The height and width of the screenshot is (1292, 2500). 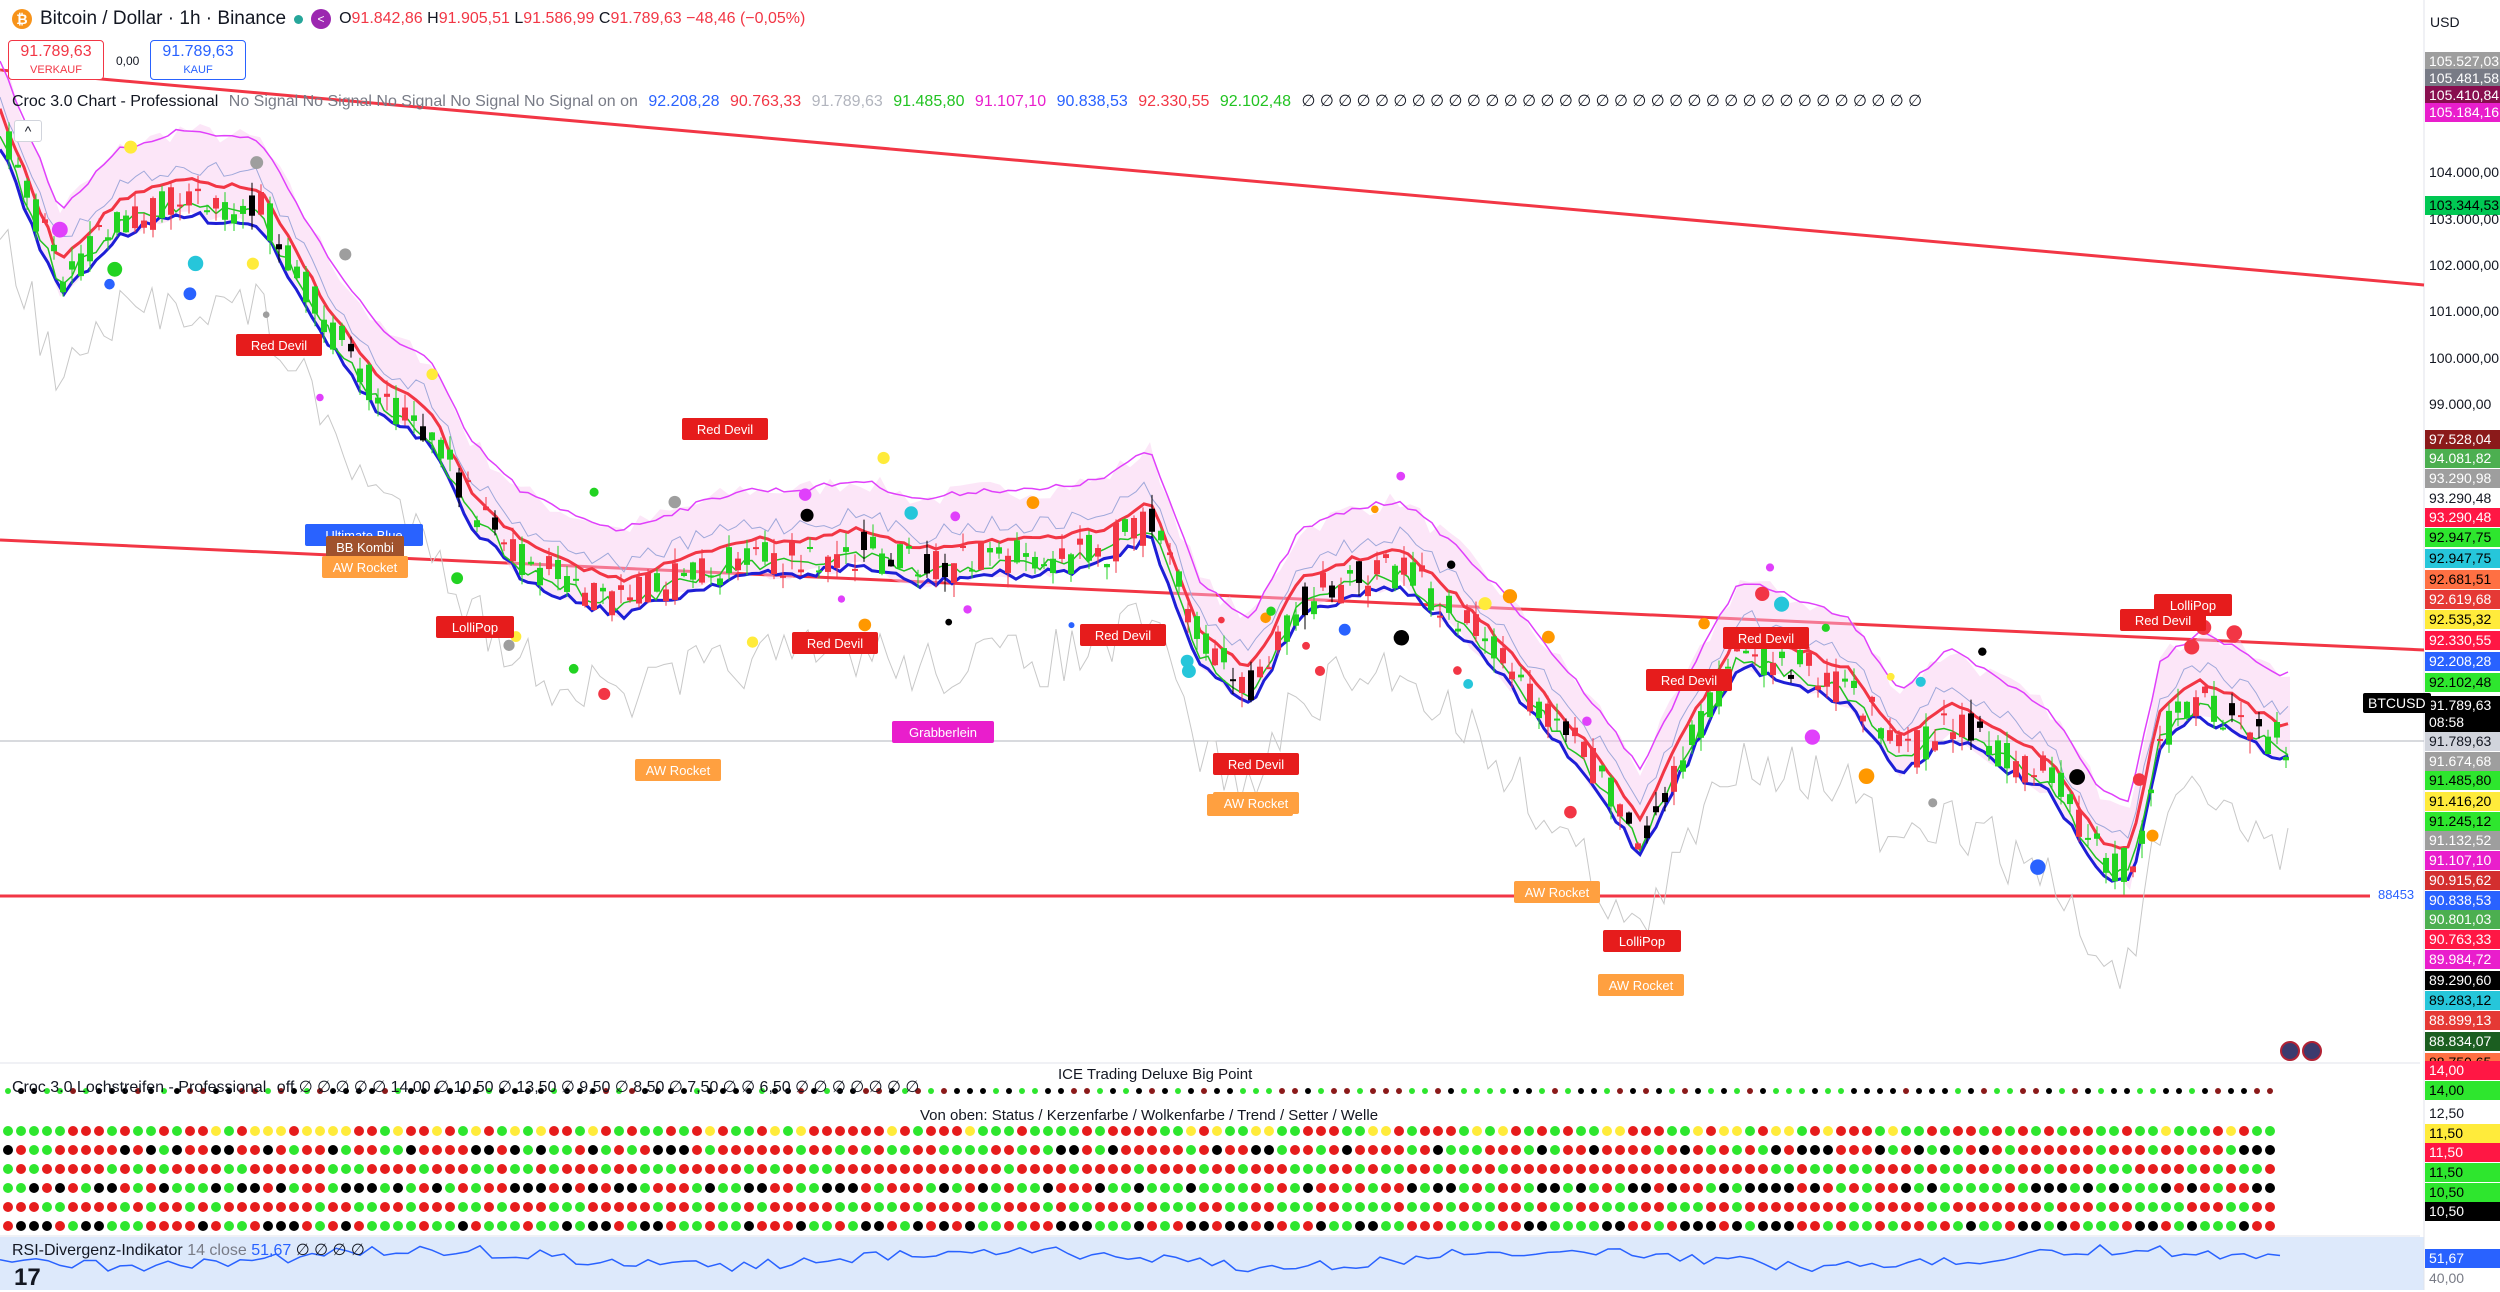 I want to click on share-icon: <, so click(x=321, y=19).